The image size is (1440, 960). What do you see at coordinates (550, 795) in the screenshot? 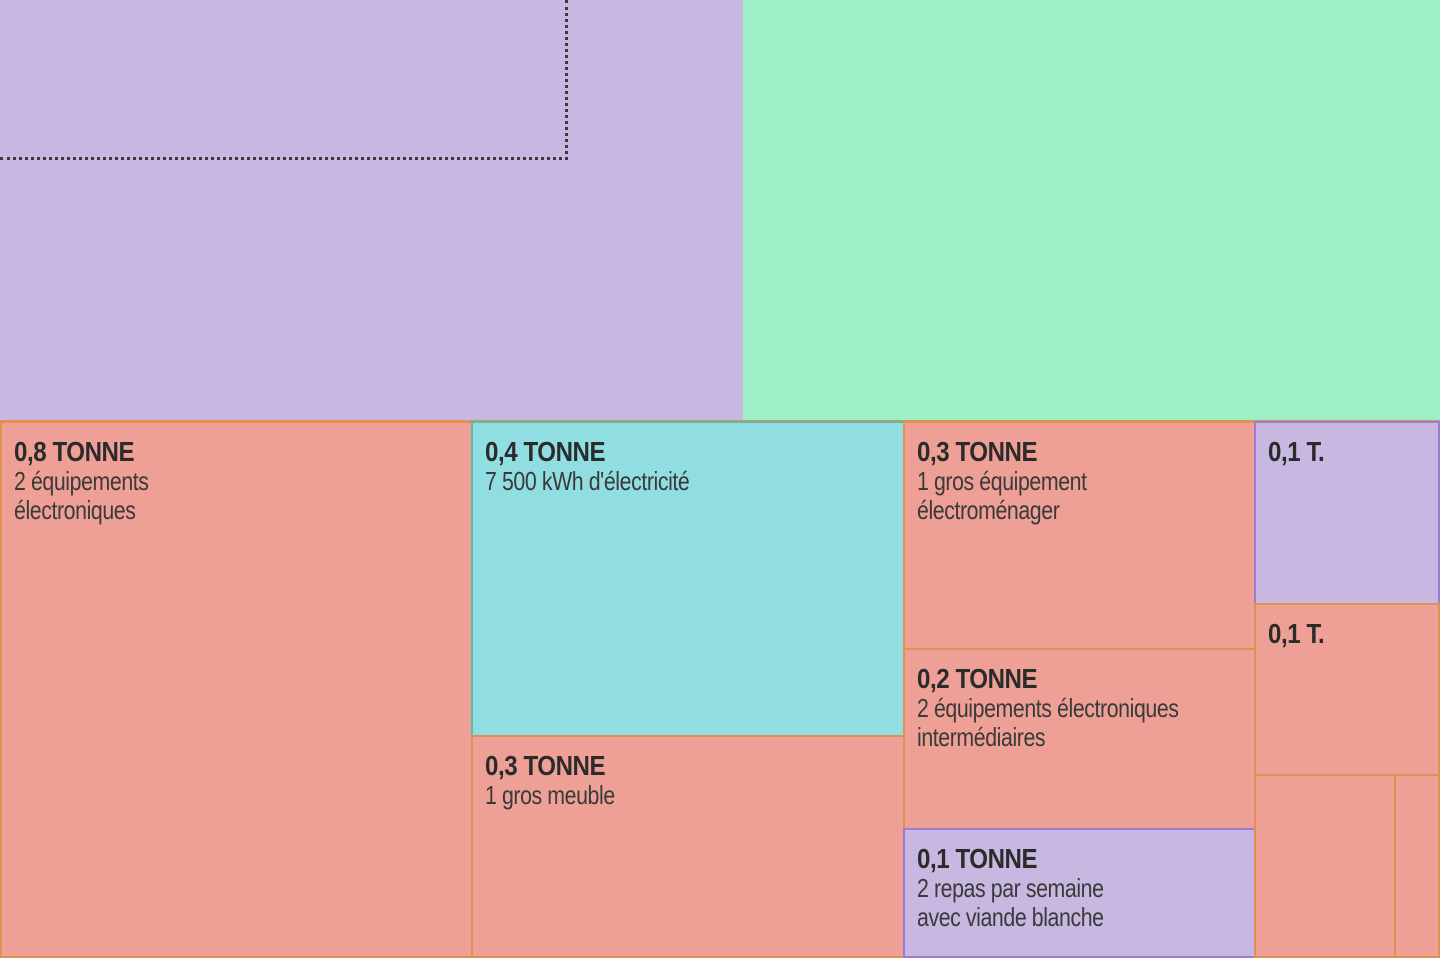
I see `tile-description-label: 1 gros meuble` at bounding box center [550, 795].